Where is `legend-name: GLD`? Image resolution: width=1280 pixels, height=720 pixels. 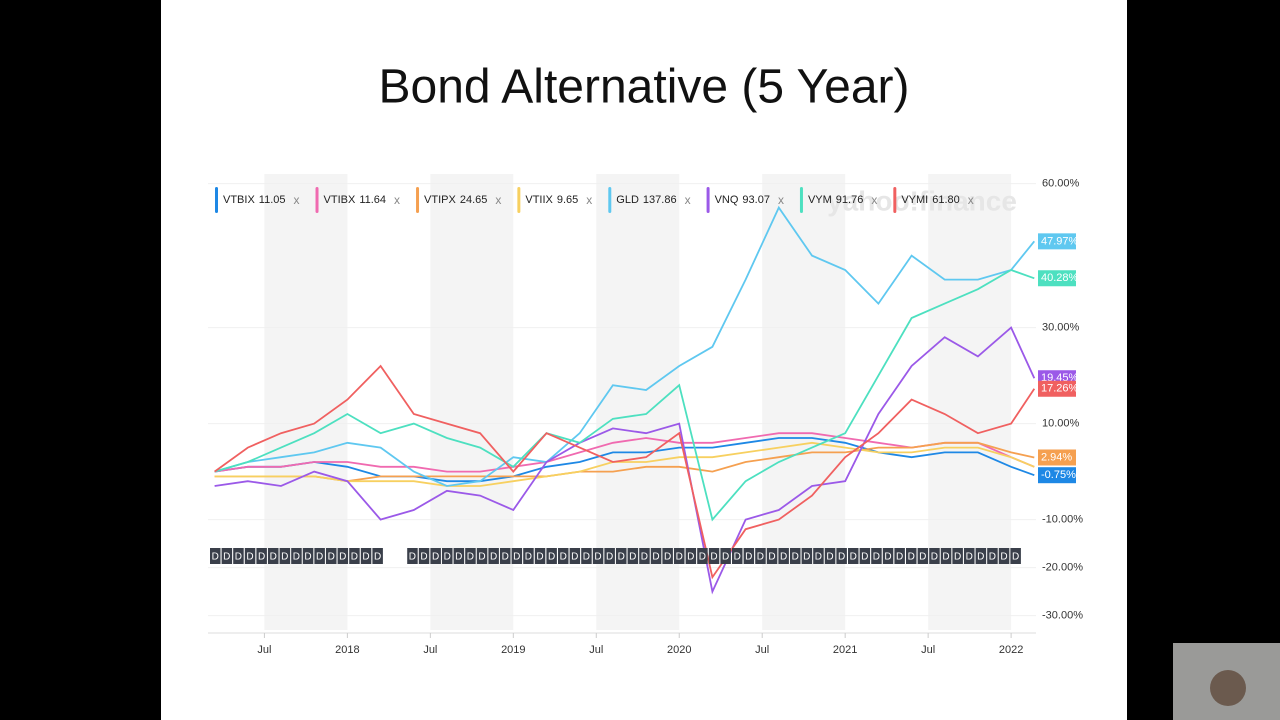
legend-name: GLD is located at coordinates (627, 200).